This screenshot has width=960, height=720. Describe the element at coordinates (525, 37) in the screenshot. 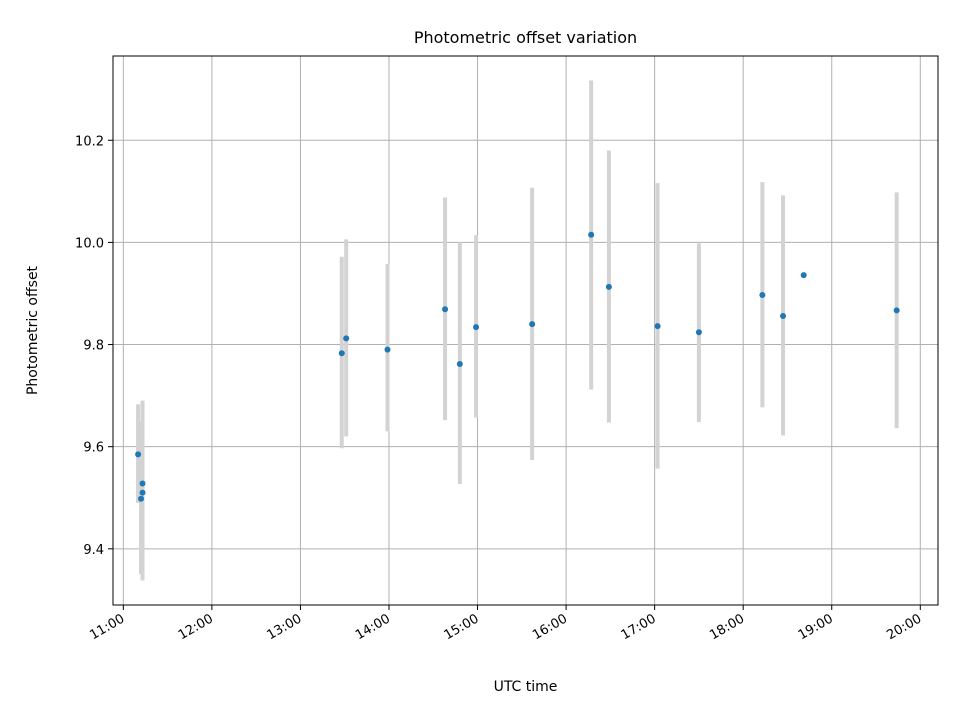

I see `chart-title: Photometric offset variation` at that location.